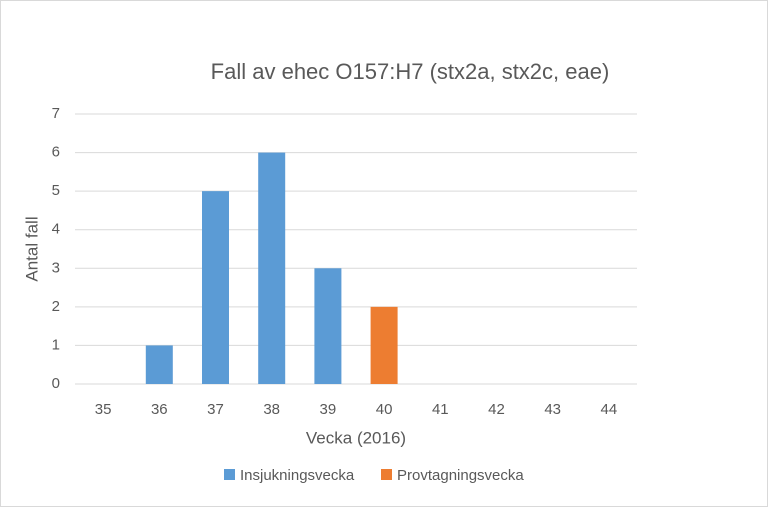 The height and width of the screenshot is (507, 768). Describe the element at coordinates (410, 71) in the screenshot. I see `chart-title: Fall av ehec O157:H7 (stx2a, stx2c, eae)` at that location.